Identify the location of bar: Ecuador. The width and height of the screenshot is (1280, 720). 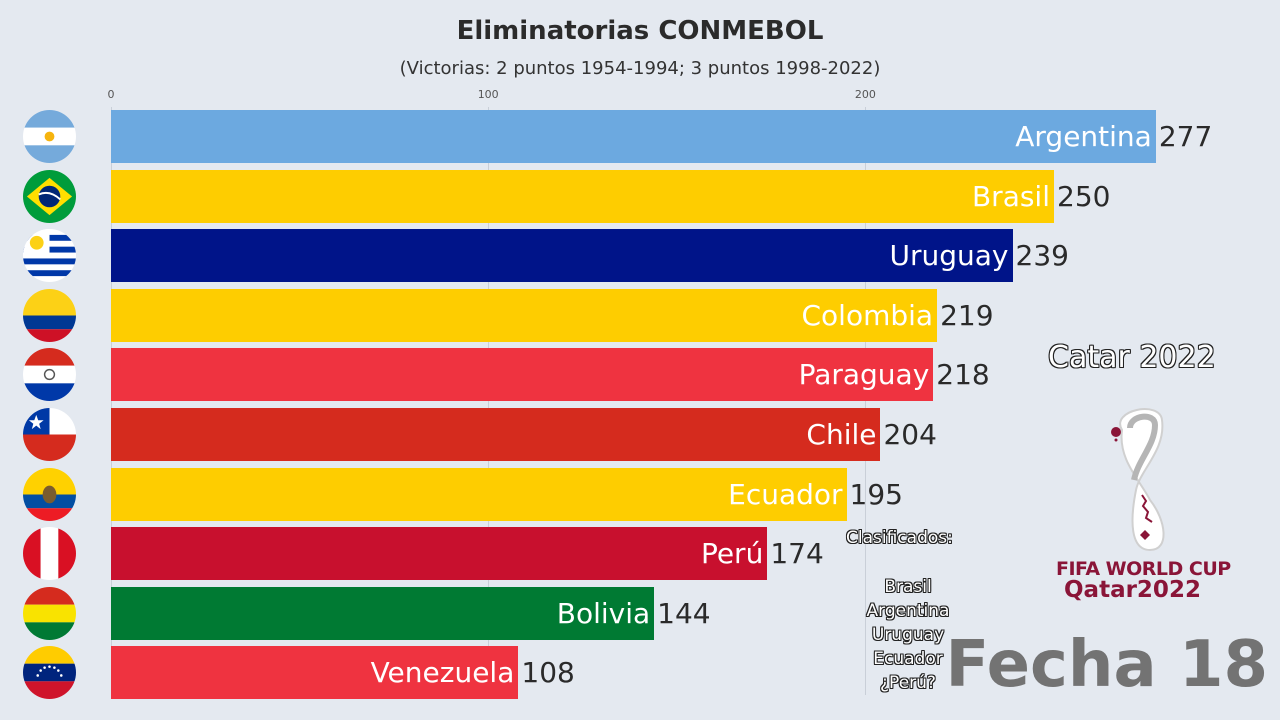
(479, 494).